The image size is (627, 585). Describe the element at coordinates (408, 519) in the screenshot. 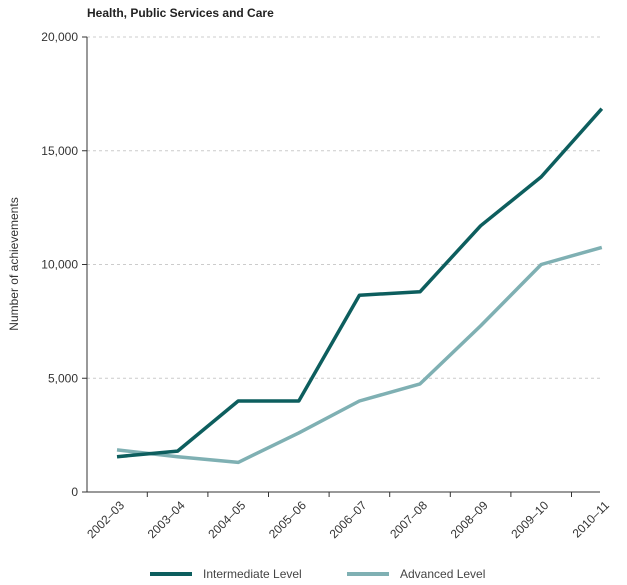

I see `x-tick-label: 2007–08` at that location.